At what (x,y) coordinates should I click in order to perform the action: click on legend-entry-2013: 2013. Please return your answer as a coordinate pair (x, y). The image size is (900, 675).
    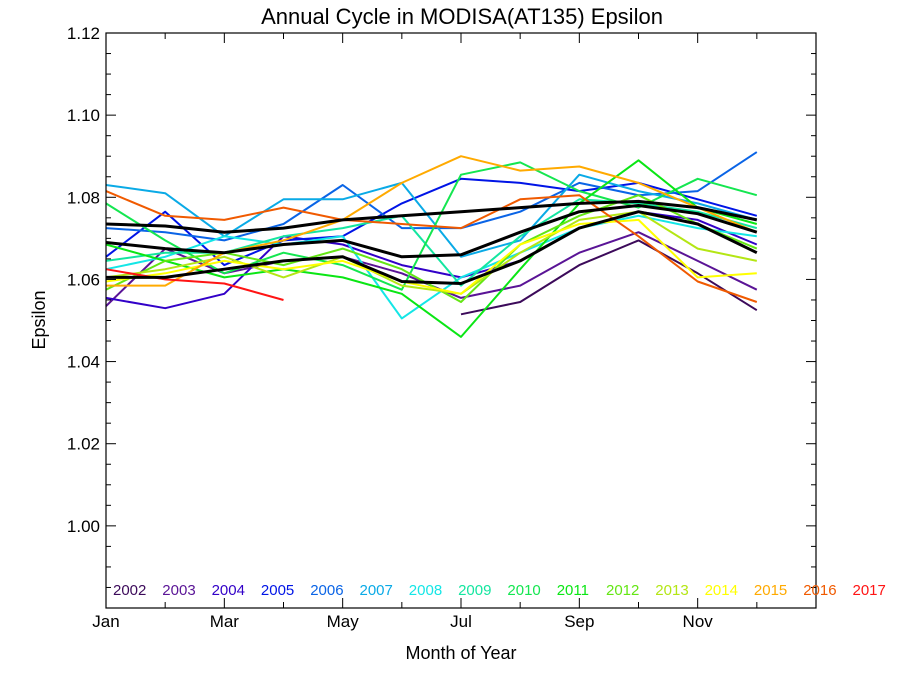
    Looking at the image, I should click on (671, 590).